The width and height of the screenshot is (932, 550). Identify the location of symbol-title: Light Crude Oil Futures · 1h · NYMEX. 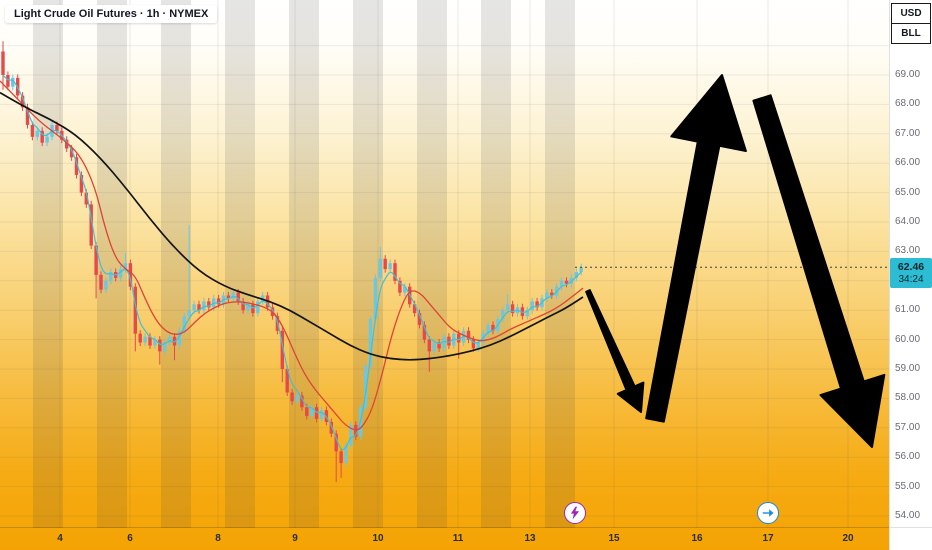
(111, 14).